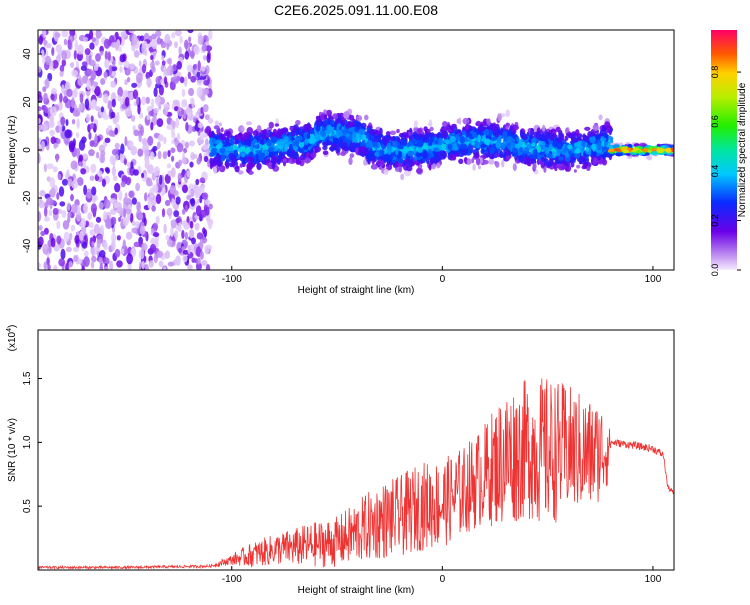 The image size is (750, 605). What do you see at coordinates (443, 279) in the screenshot?
I see `x-tick-label: 0` at bounding box center [443, 279].